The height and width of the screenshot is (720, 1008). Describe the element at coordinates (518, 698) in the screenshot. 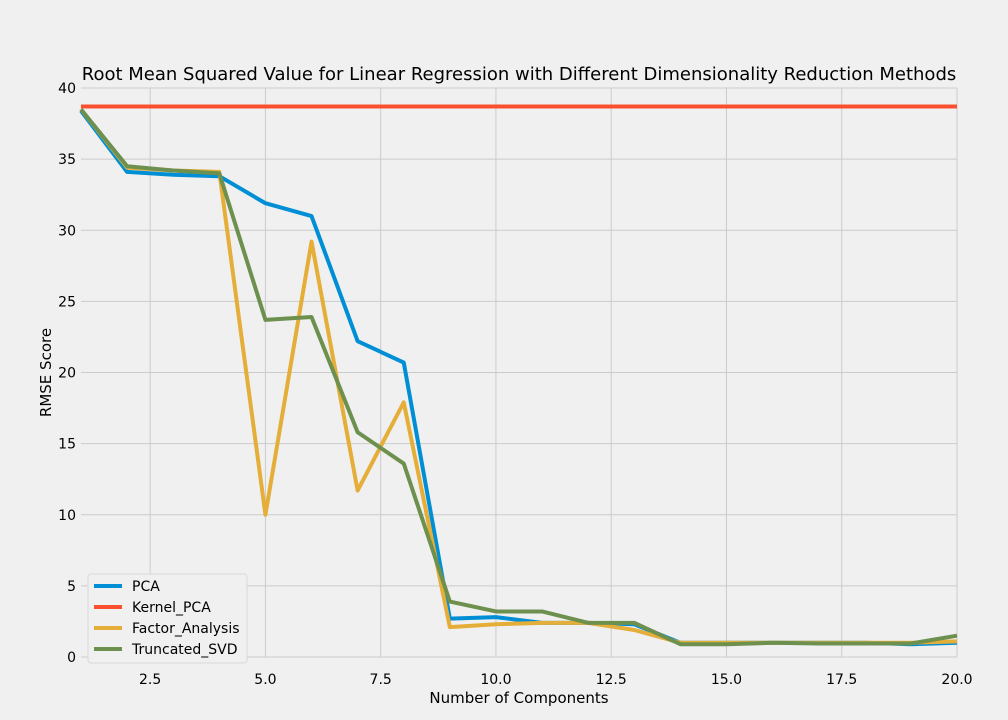

I see `x-axis-label: Number of Components` at that location.